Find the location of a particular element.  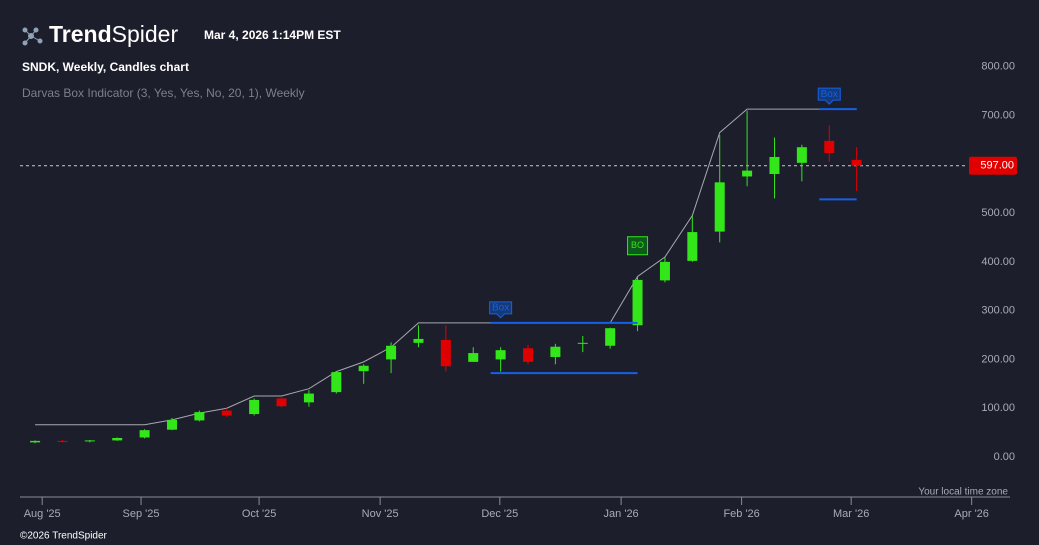

y-tick-label: 500.00 is located at coordinates (998, 213).